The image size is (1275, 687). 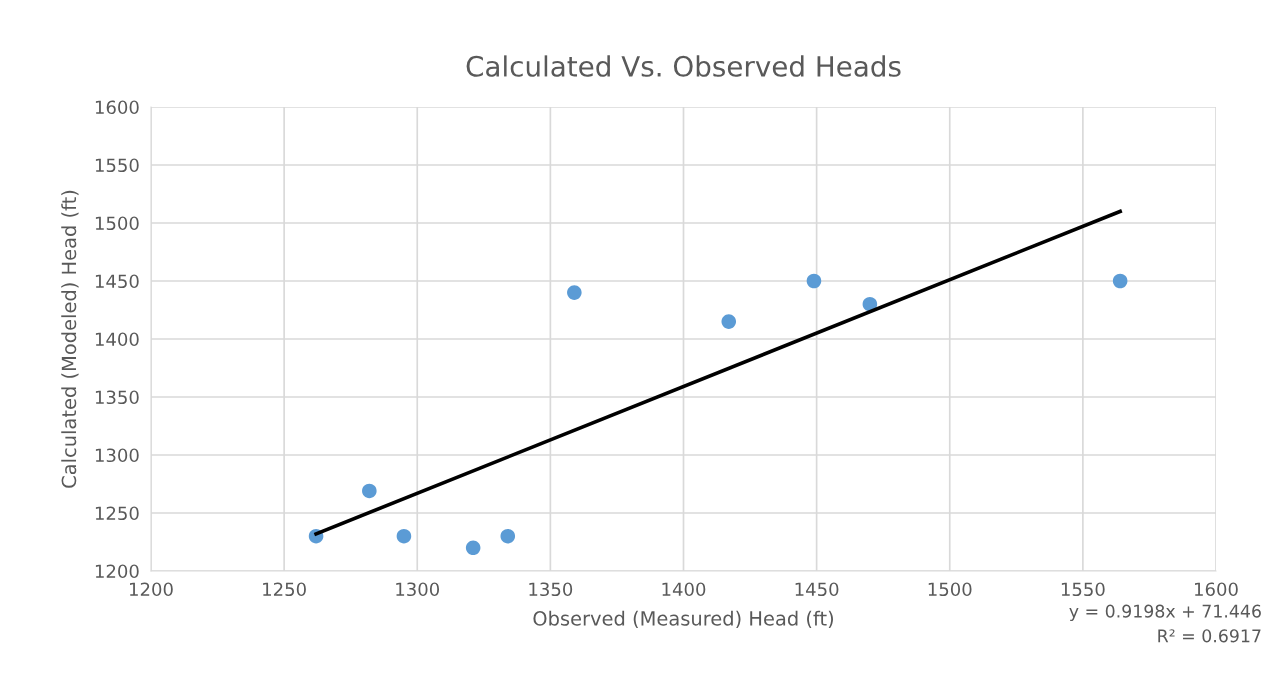 I want to click on x-tick-label: 1450, so click(x=817, y=589).